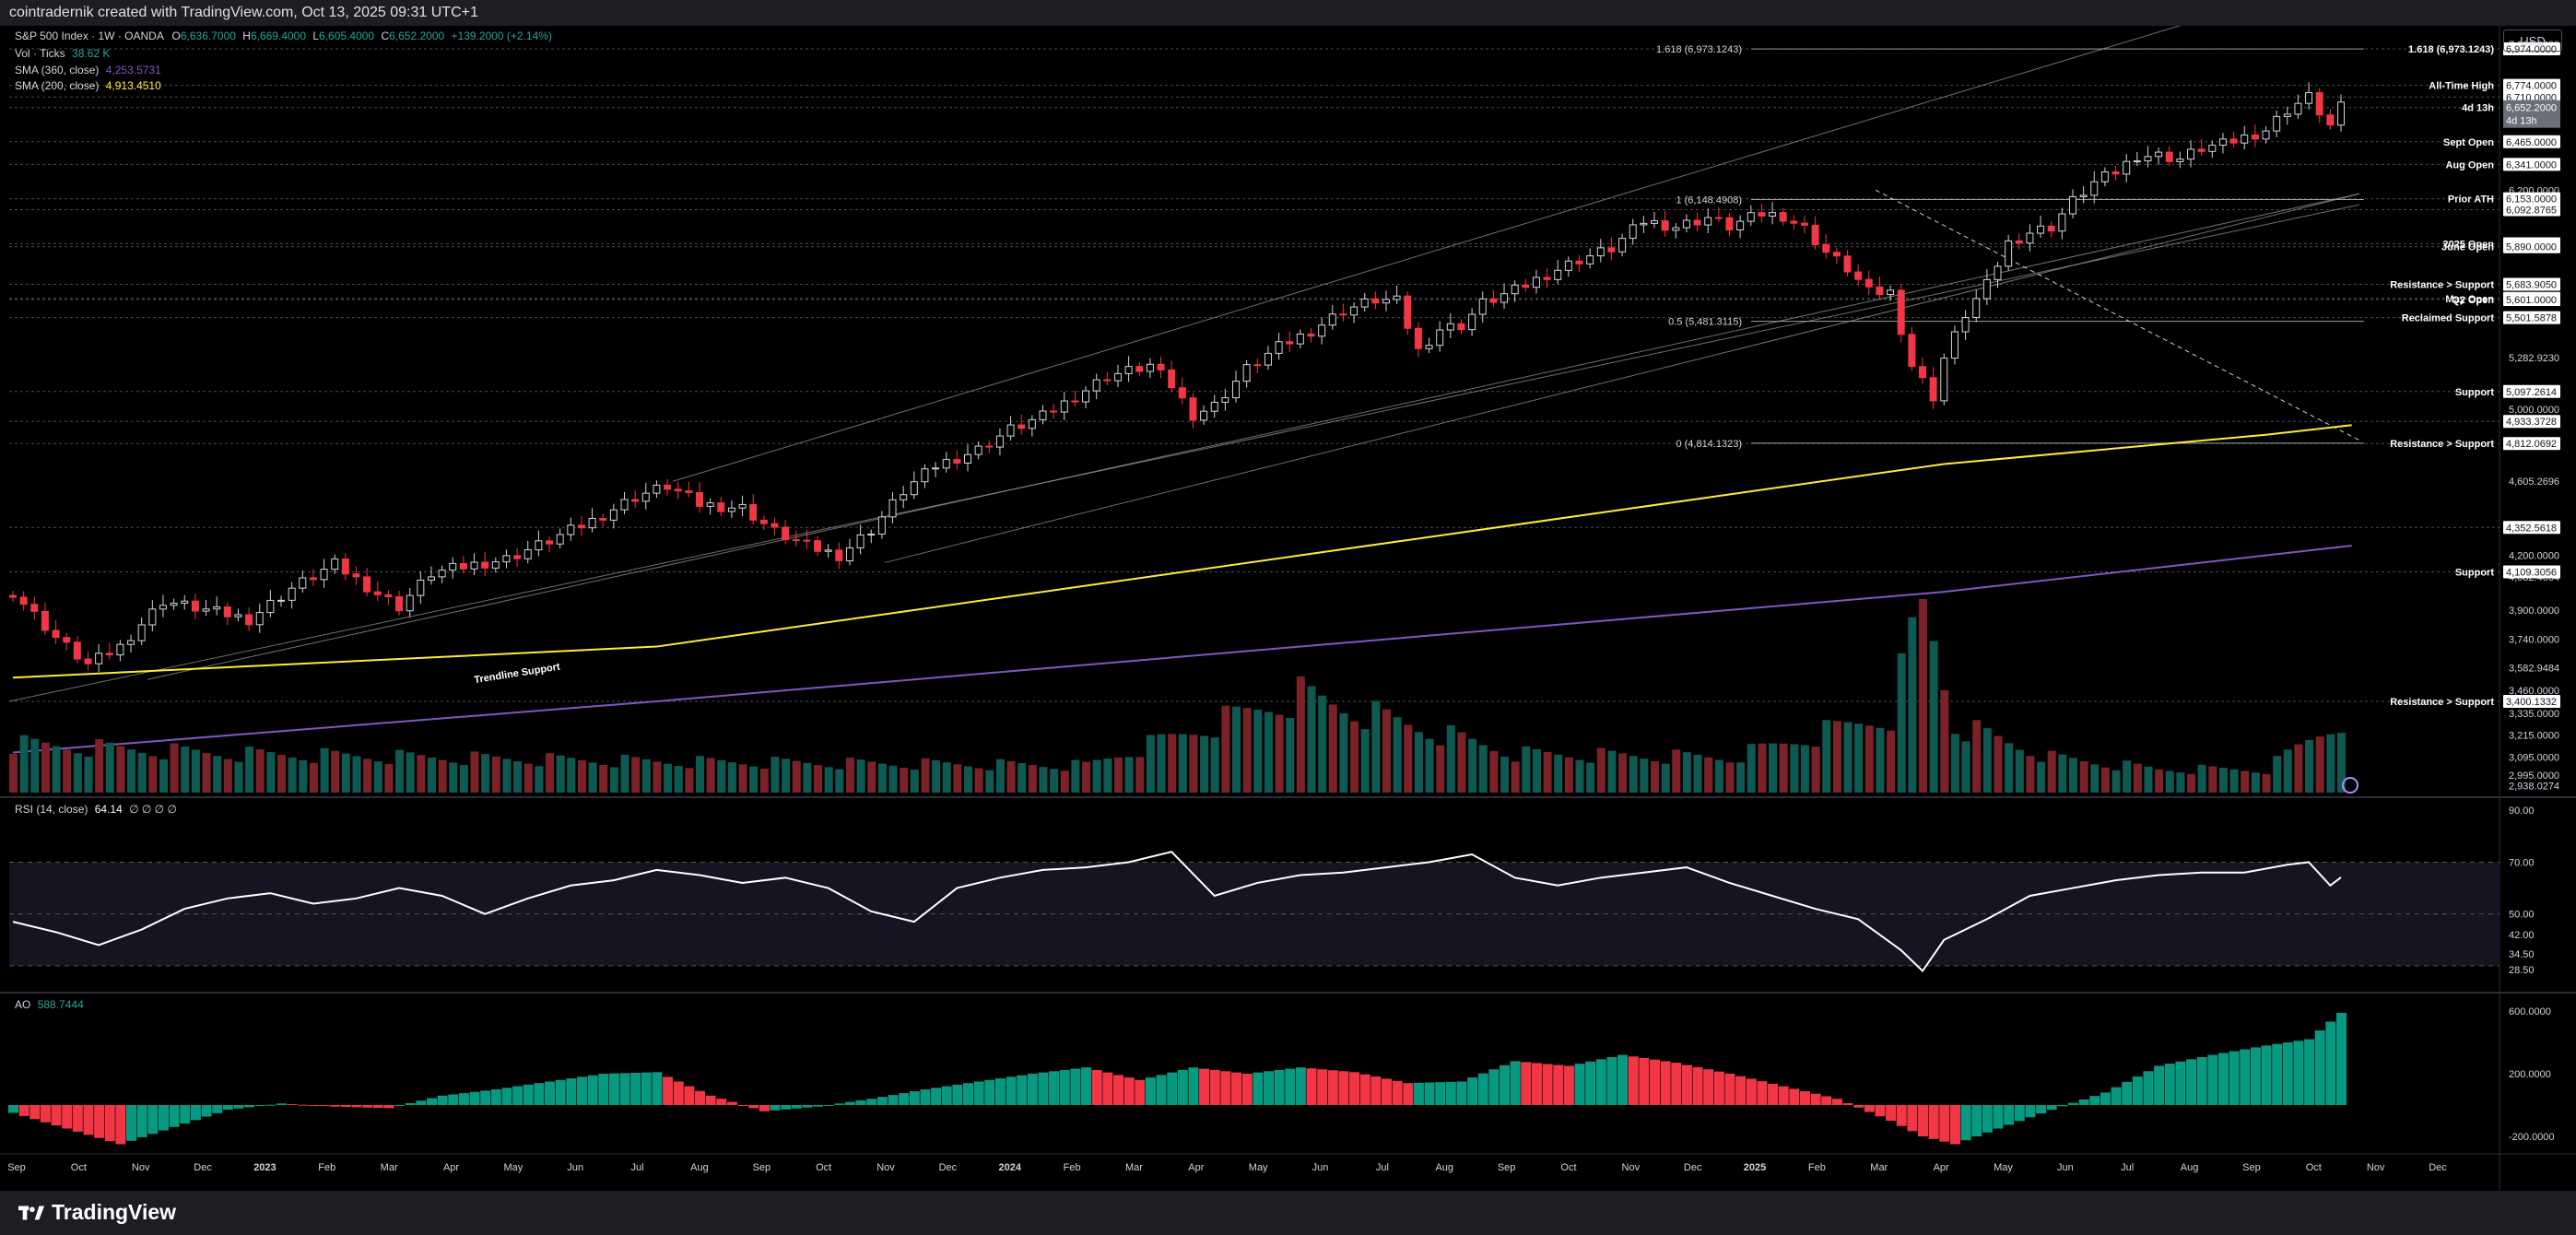 Image resolution: width=2576 pixels, height=1235 pixels. I want to click on sma360-legend: SMA (360, close) 4,253.5731, so click(88, 70).